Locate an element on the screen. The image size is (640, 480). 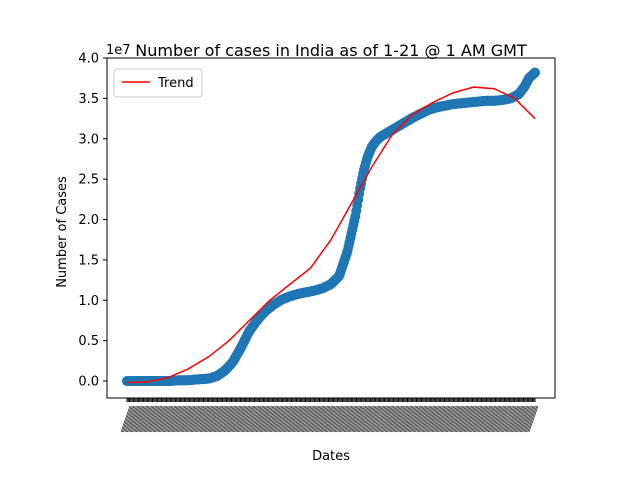
x-tick-marks is located at coordinates (329, 415).